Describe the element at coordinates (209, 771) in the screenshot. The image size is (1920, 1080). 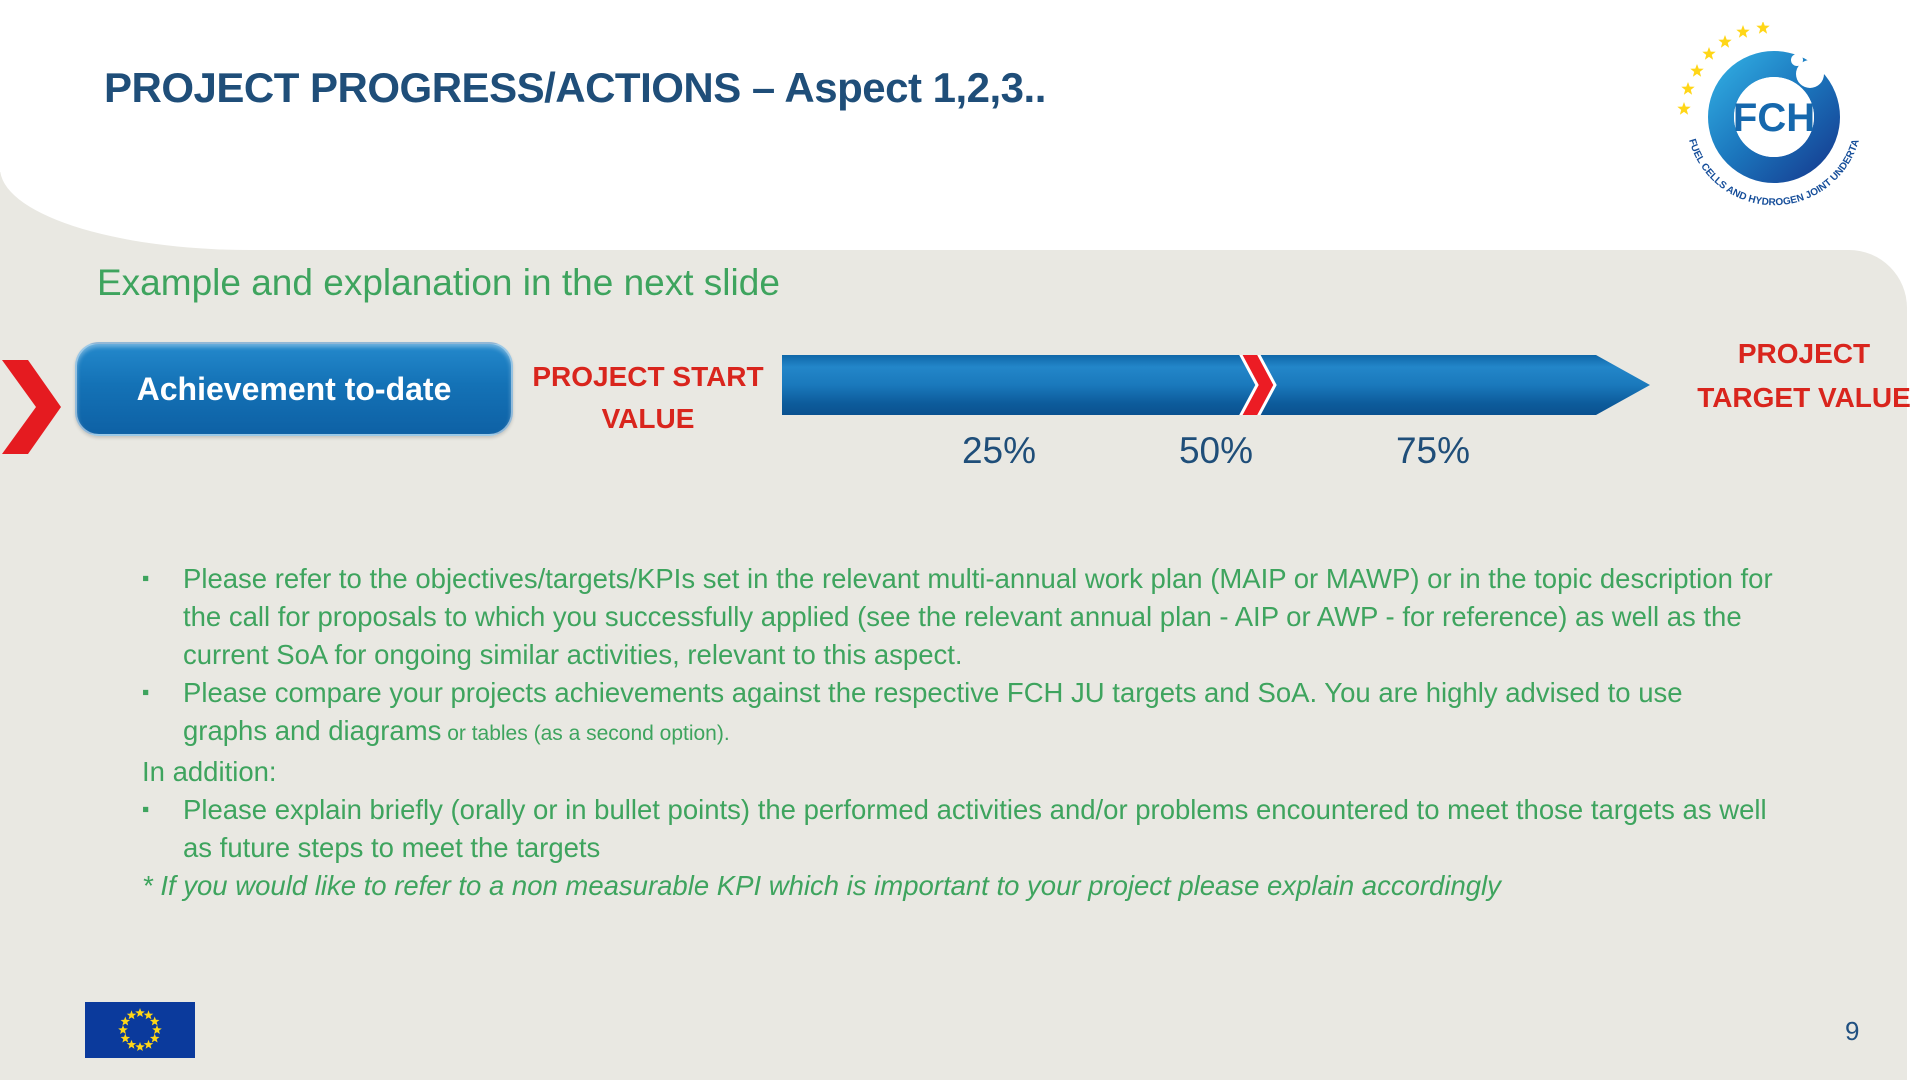
I see `in-addition-line: In addition:` at that location.